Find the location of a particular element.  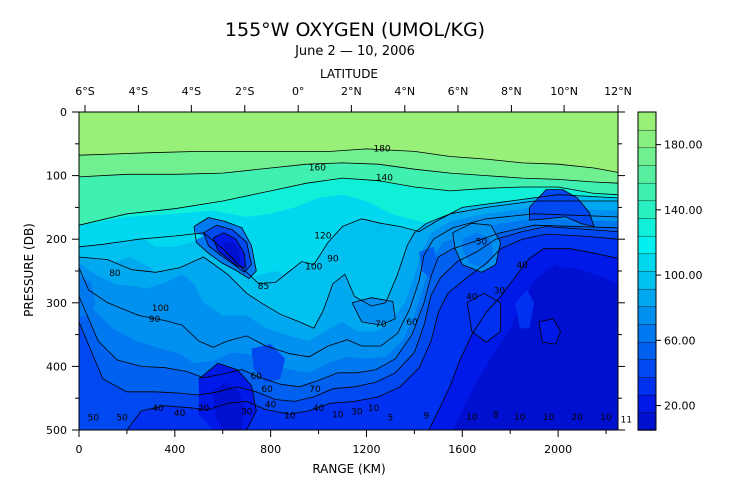

x-axis-label: RANGE (KM) is located at coordinates (348, 469).